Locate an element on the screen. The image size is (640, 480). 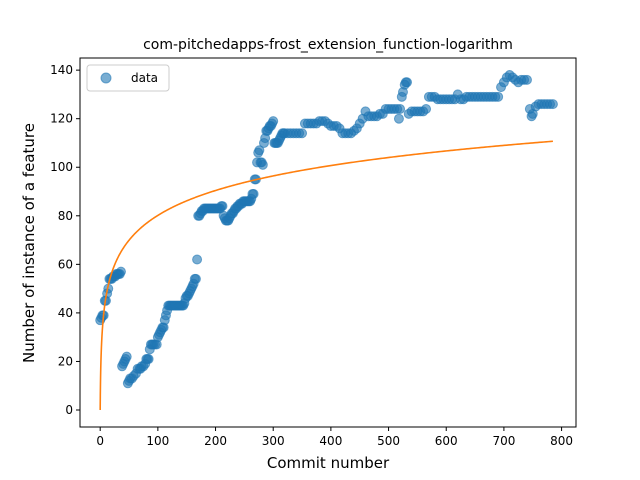
x-tick-label: 800 is located at coordinates (561, 441).